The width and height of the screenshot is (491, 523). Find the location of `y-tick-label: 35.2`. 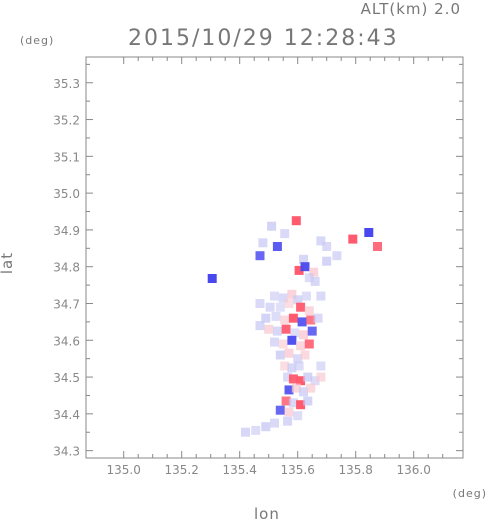

y-tick-label: 35.2 is located at coordinates (66, 121).